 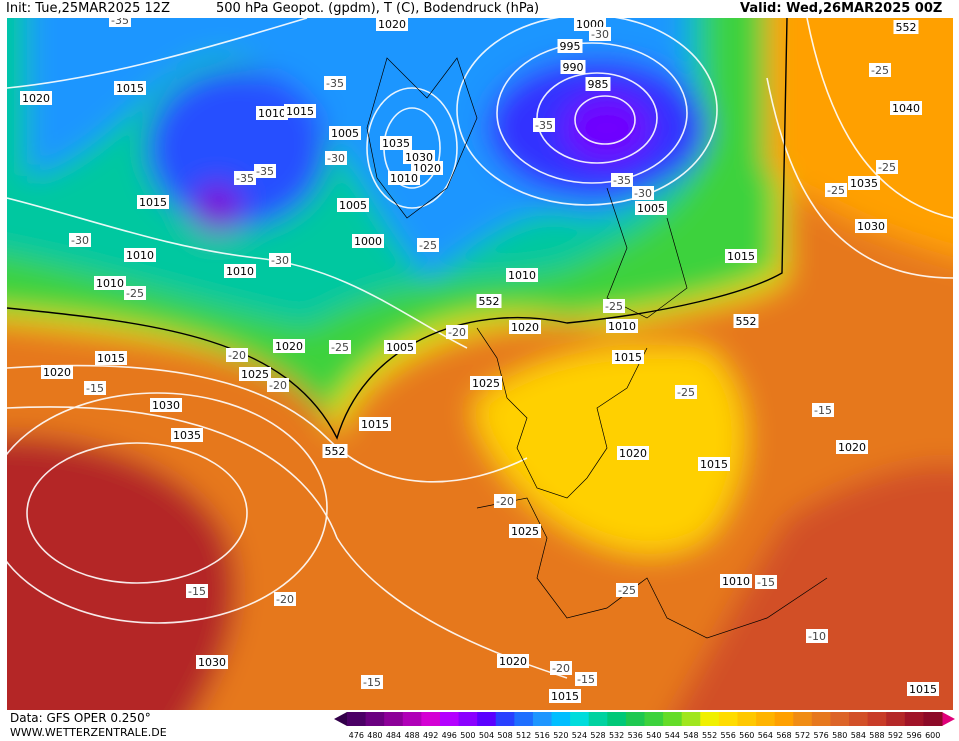 What do you see at coordinates (523, 735) in the screenshot?
I see `legend-tick-label: 512` at bounding box center [523, 735].